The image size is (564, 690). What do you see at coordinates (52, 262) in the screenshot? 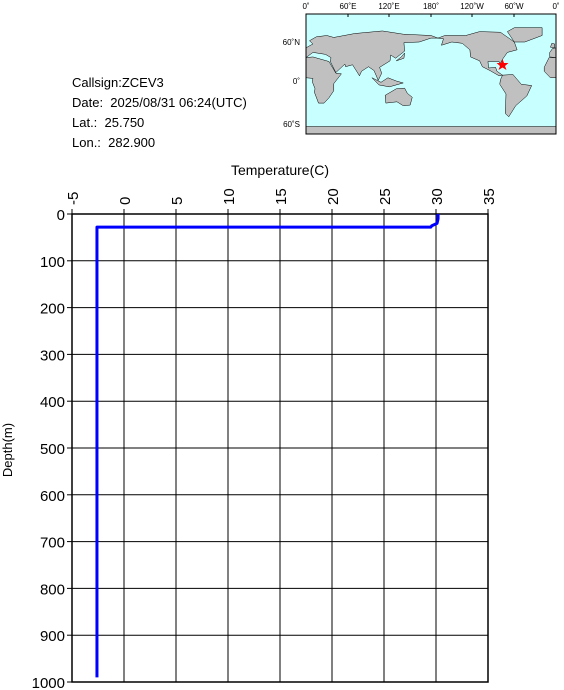
I see `y-tick-label: 100` at bounding box center [52, 262].